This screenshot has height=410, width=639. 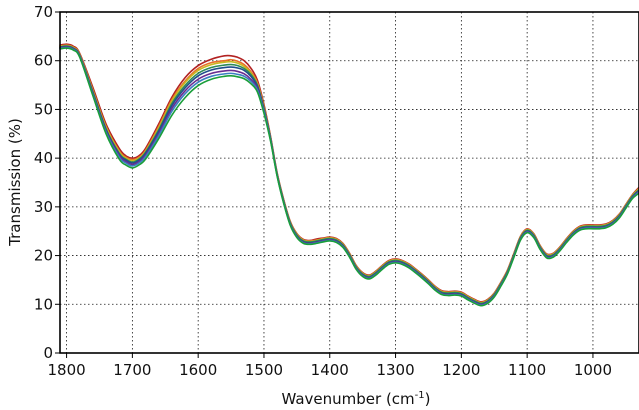 What do you see at coordinates (132, 370) in the screenshot?
I see `x-tick-label: 1700` at bounding box center [132, 370].